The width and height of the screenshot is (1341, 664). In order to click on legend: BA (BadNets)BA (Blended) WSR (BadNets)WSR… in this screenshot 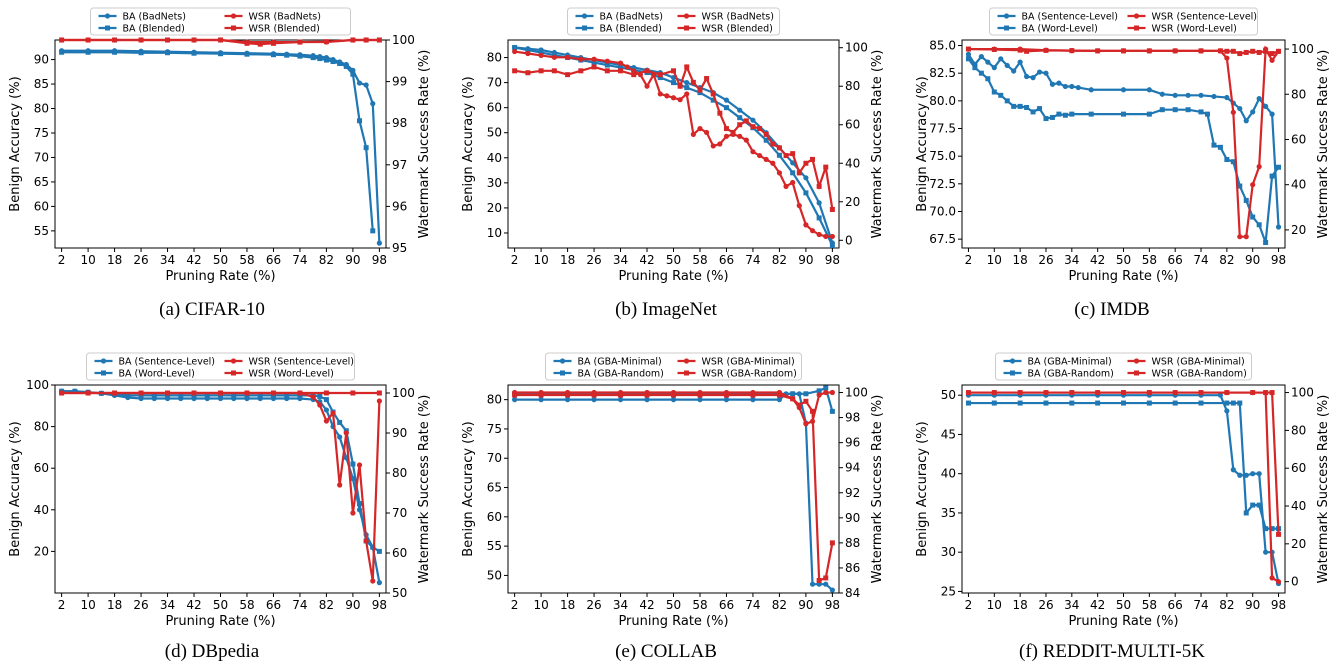, I will do `click(673, 21)`.